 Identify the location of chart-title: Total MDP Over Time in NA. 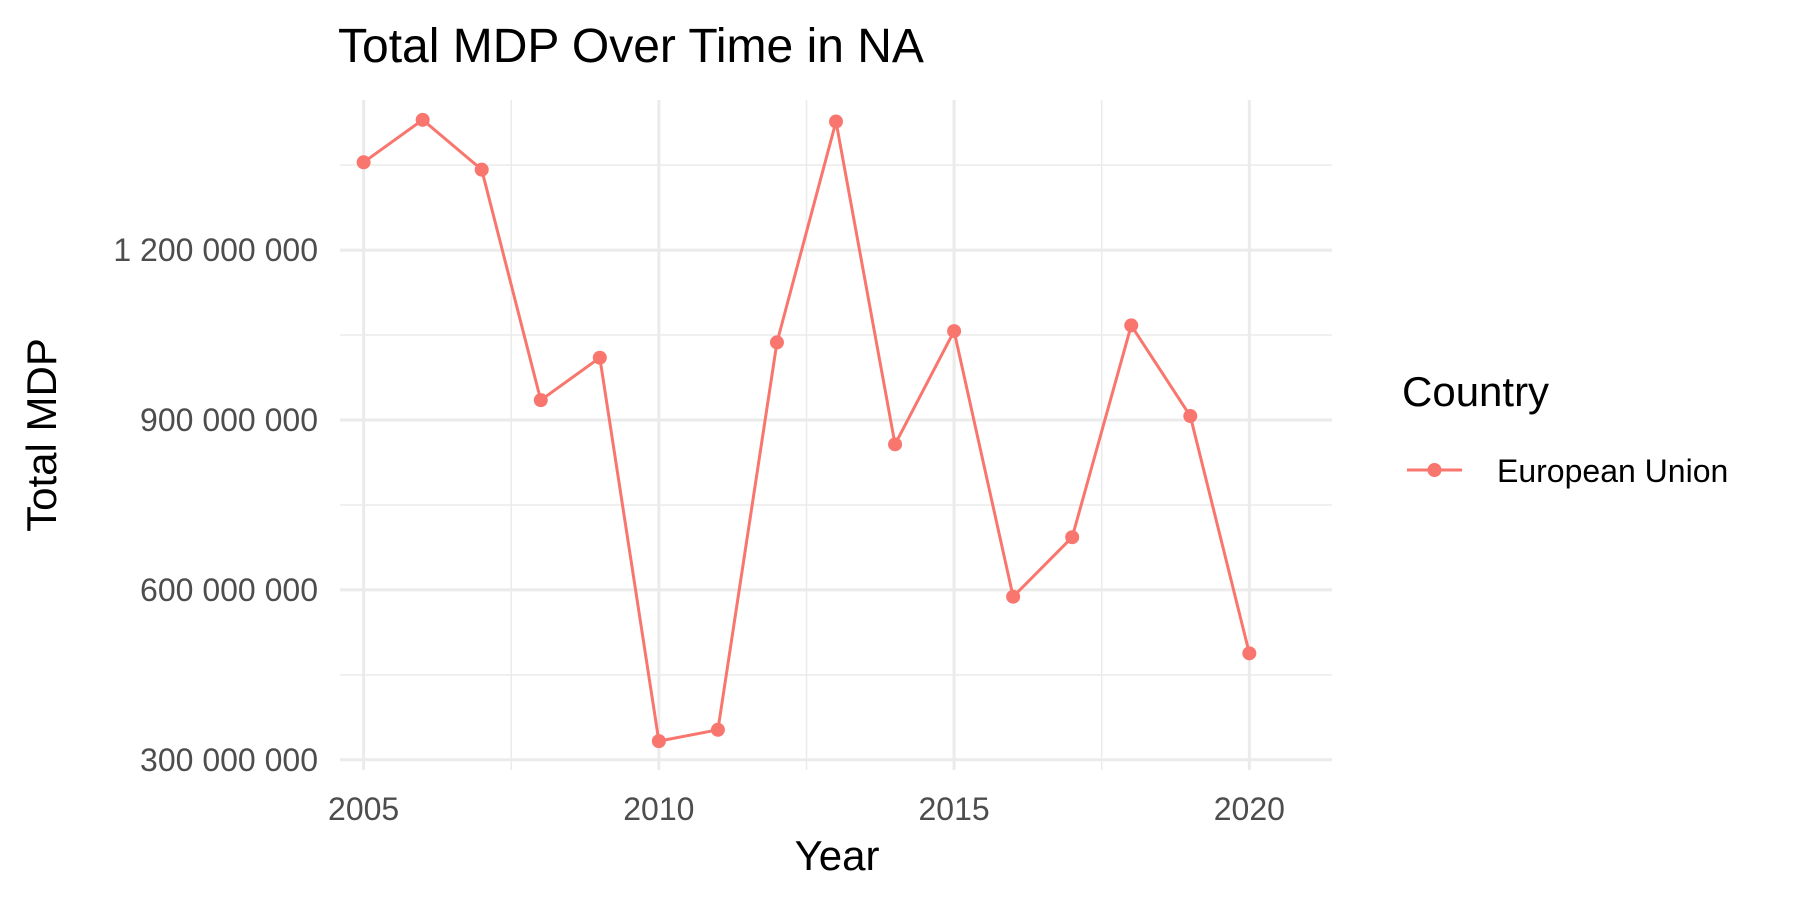
(631, 46).